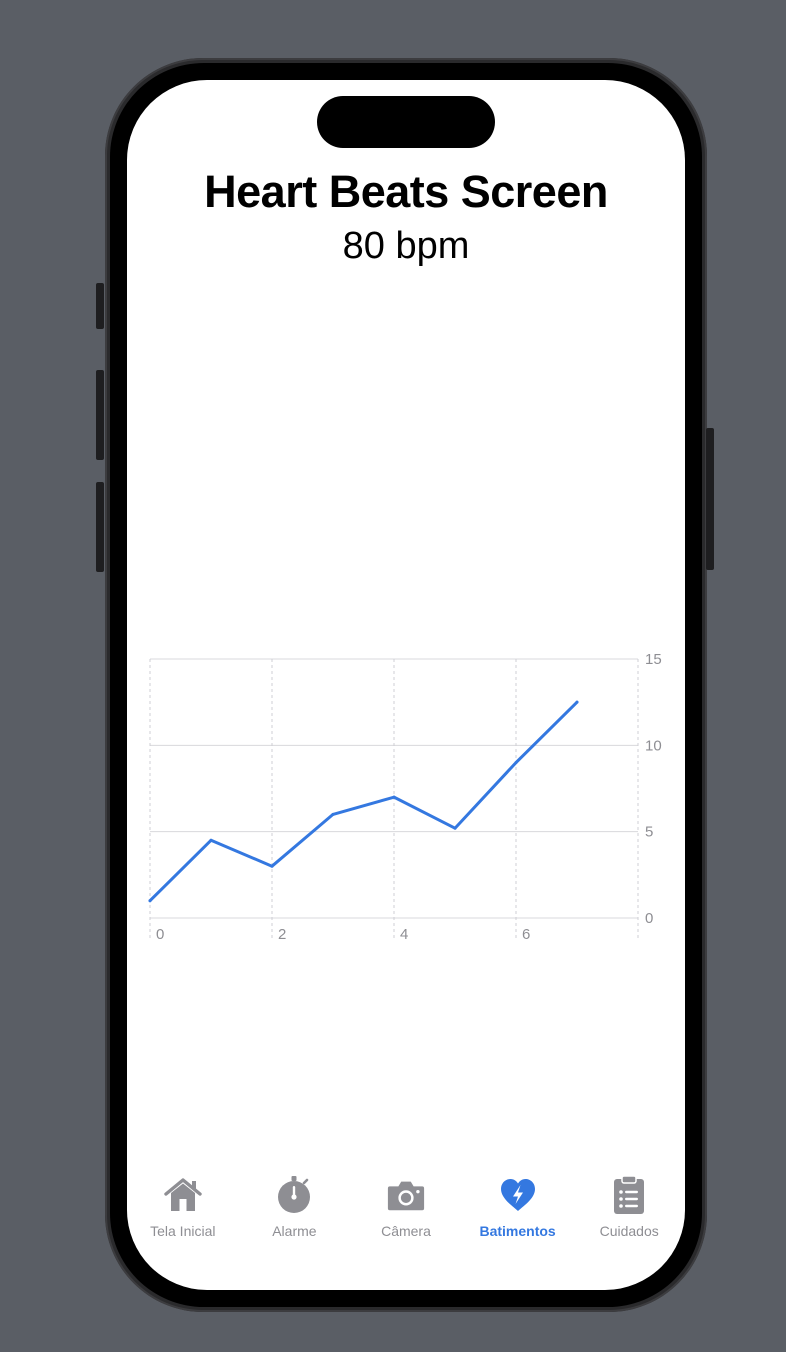 This screenshot has width=786, height=1352. I want to click on x-tick-label: 4, so click(404, 934).